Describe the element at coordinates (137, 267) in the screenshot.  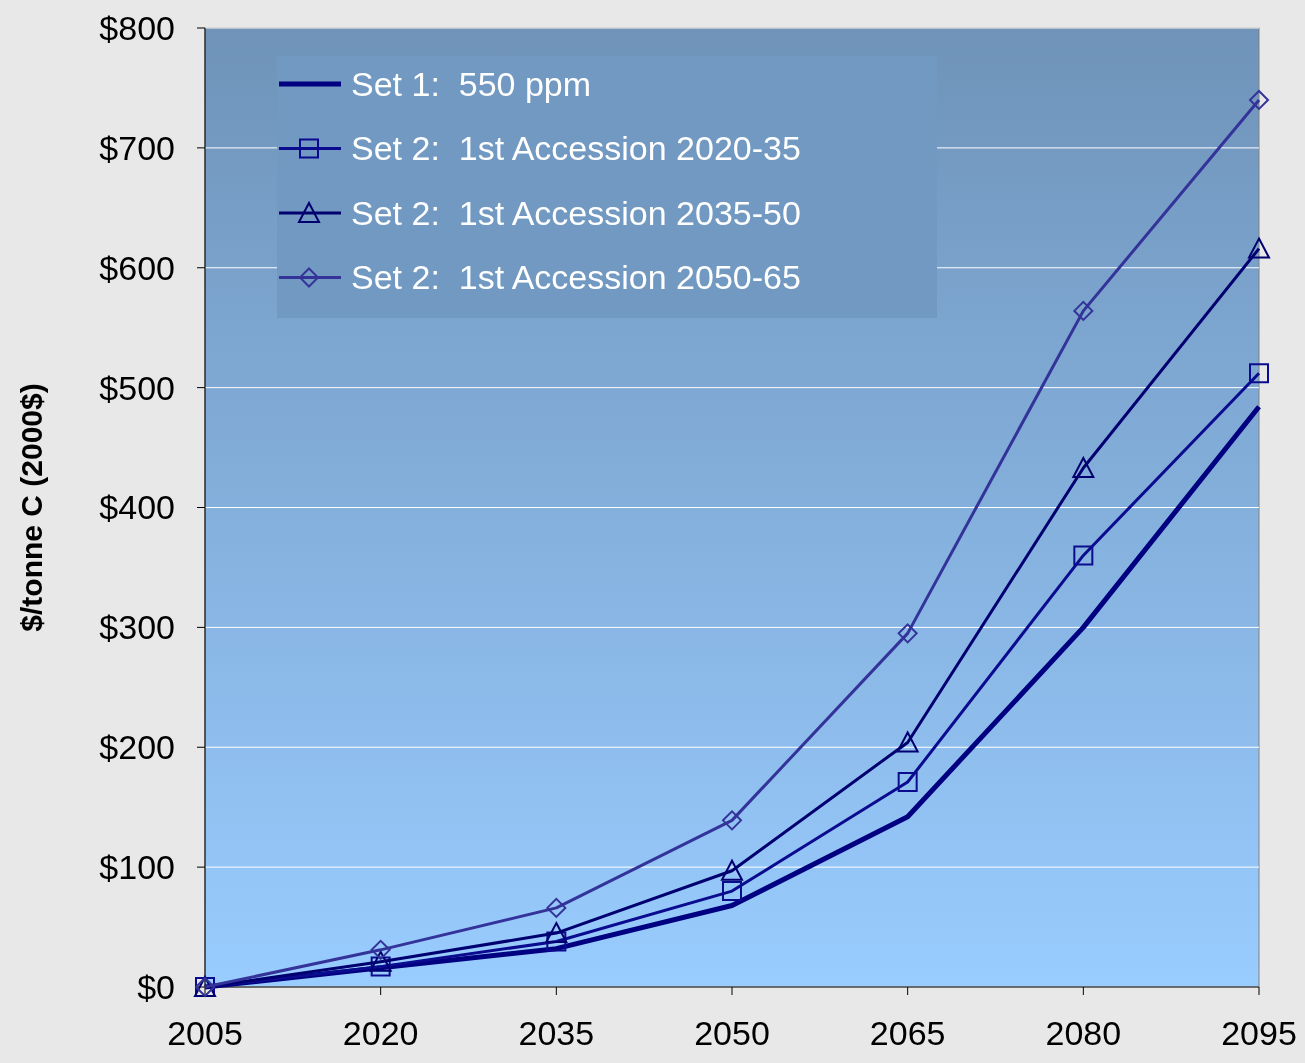
I see `y-tick-label: $600` at that location.